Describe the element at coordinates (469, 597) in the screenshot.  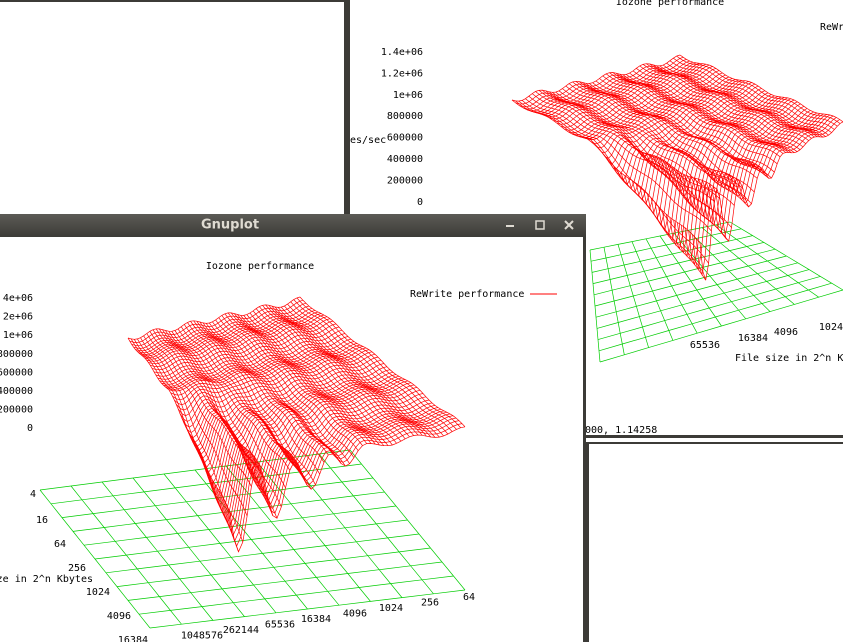
I see `x-tick-label: 64` at that location.